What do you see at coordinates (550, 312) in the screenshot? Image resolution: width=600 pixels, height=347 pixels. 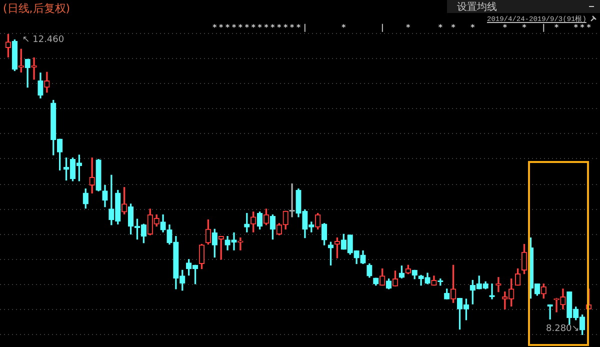 I see `candlestick` at bounding box center [550, 312].